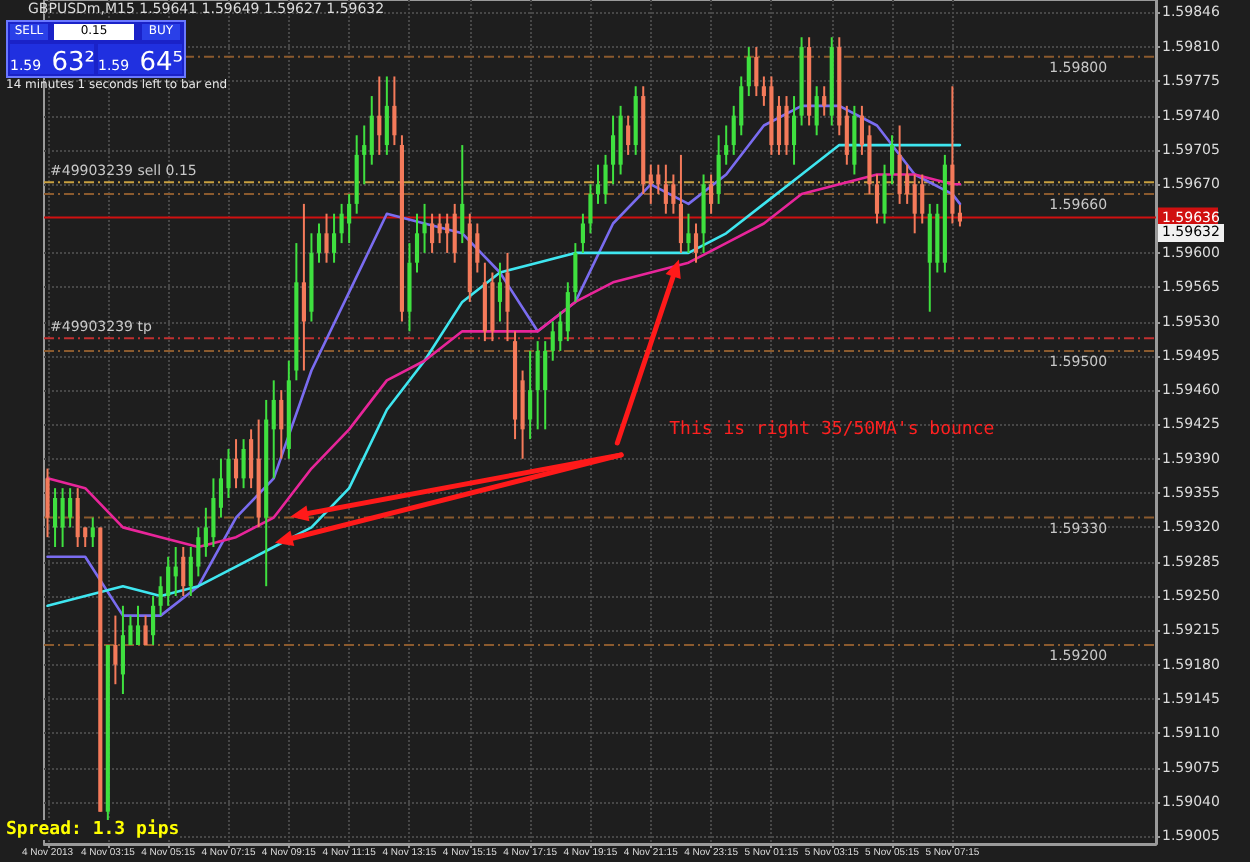 This screenshot has height=862, width=1250. What do you see at coordinates (93, 830) in the screenshot?
I see `annotation: Spread: 1.3 pips` at bounding box center [93, 830].